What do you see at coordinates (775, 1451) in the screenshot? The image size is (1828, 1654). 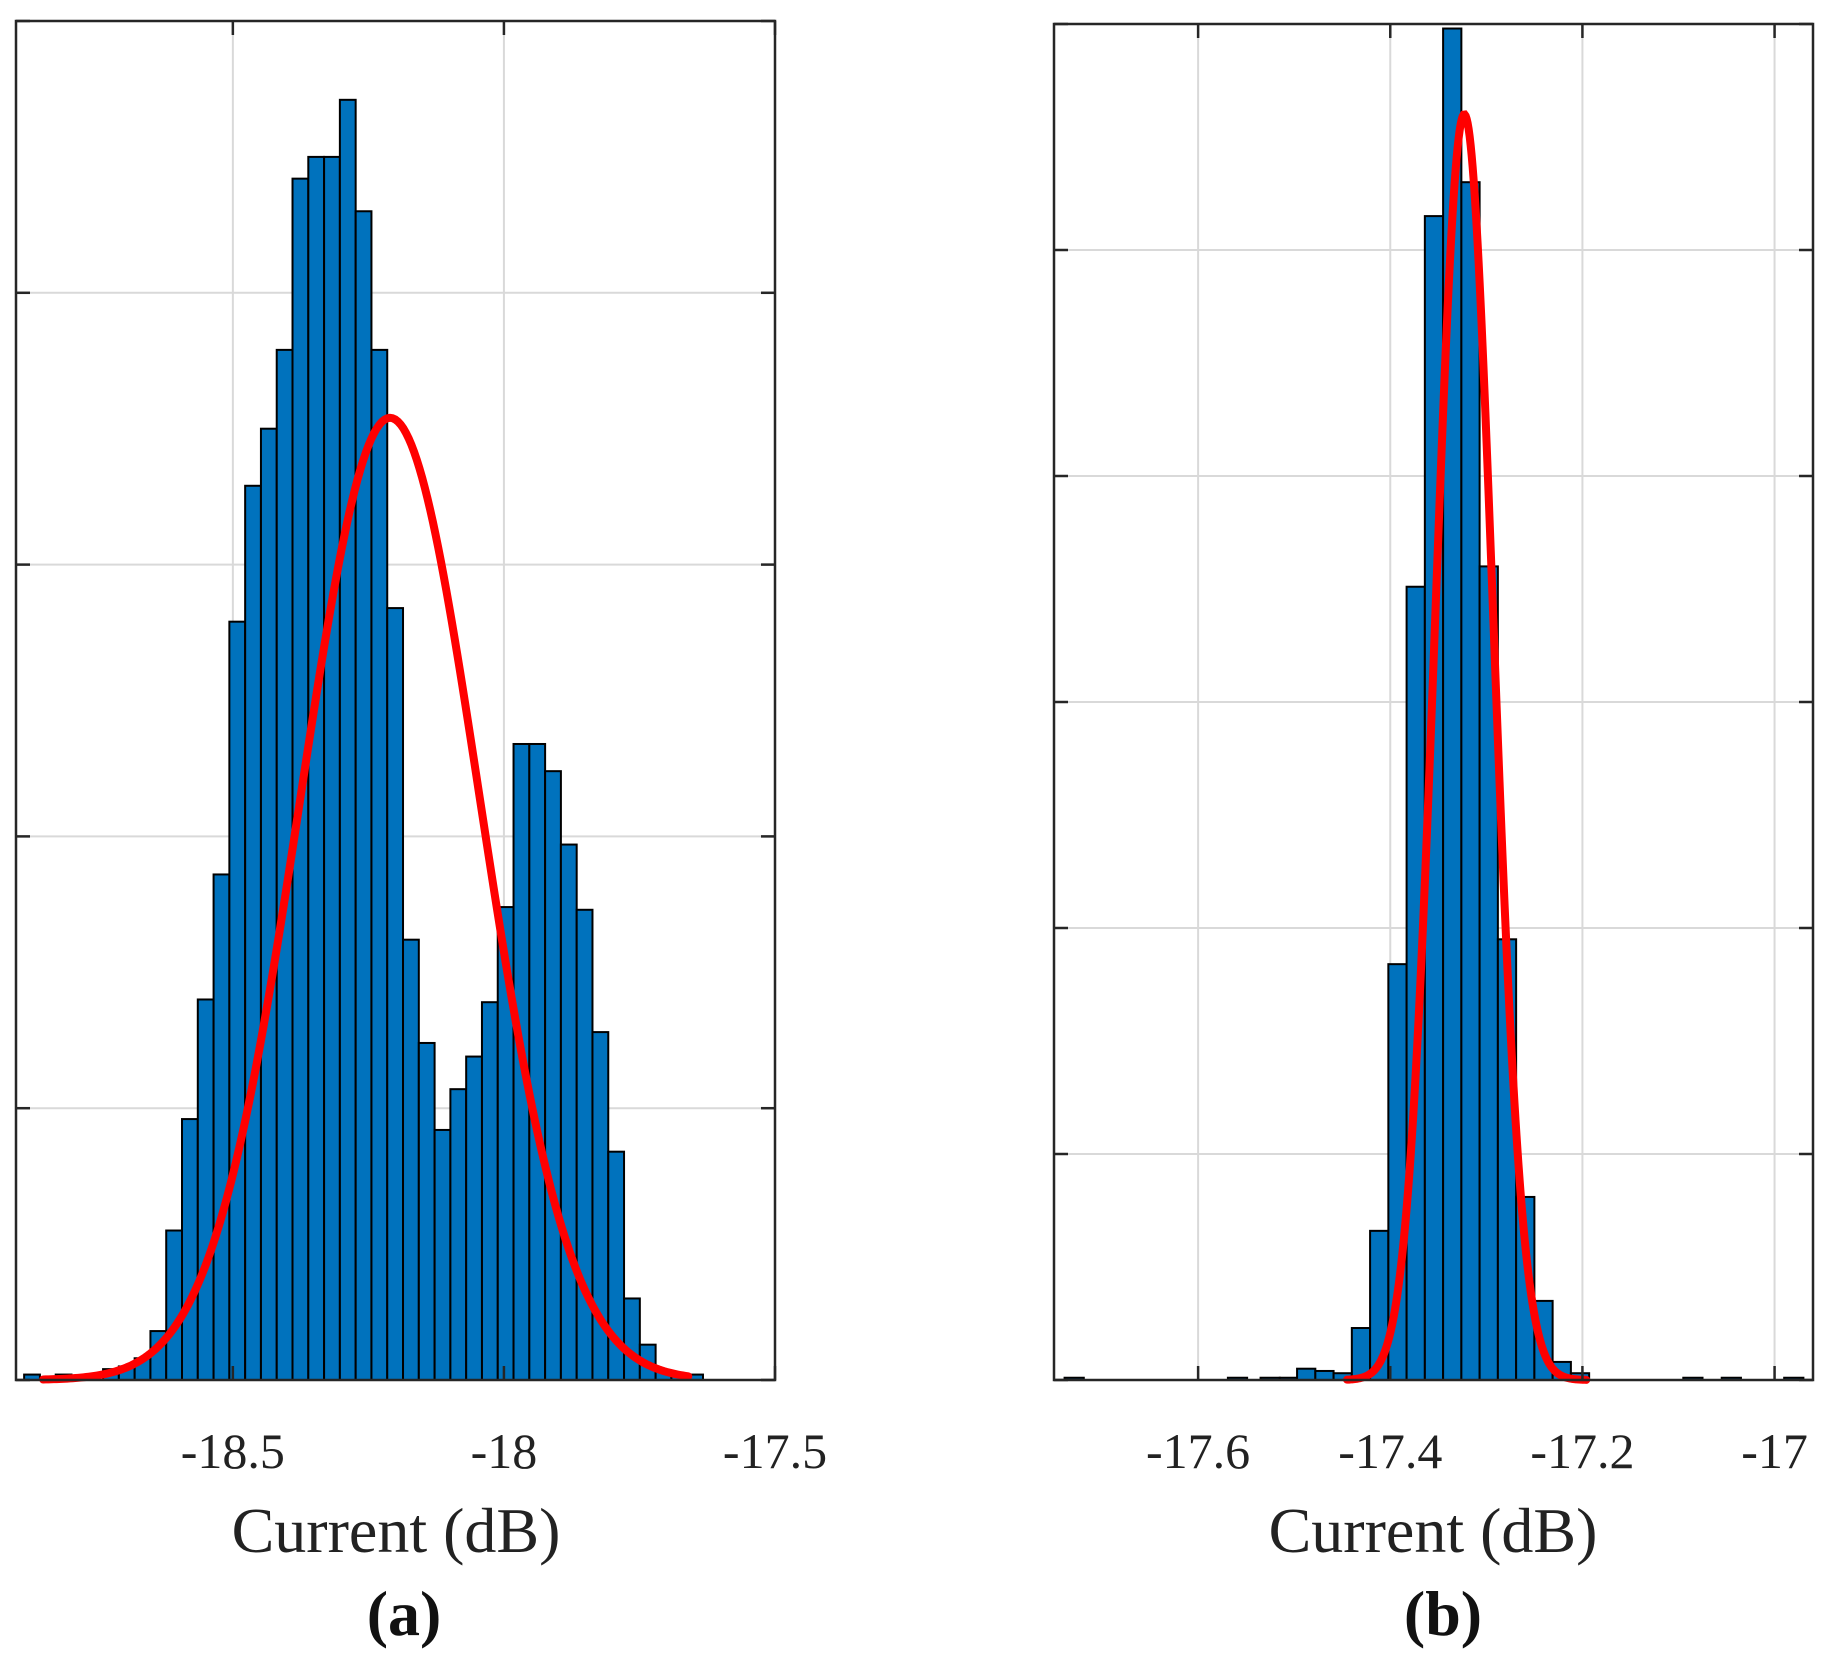 I see `x-tick-label: -17.5` at bounding box center [775, 1451].